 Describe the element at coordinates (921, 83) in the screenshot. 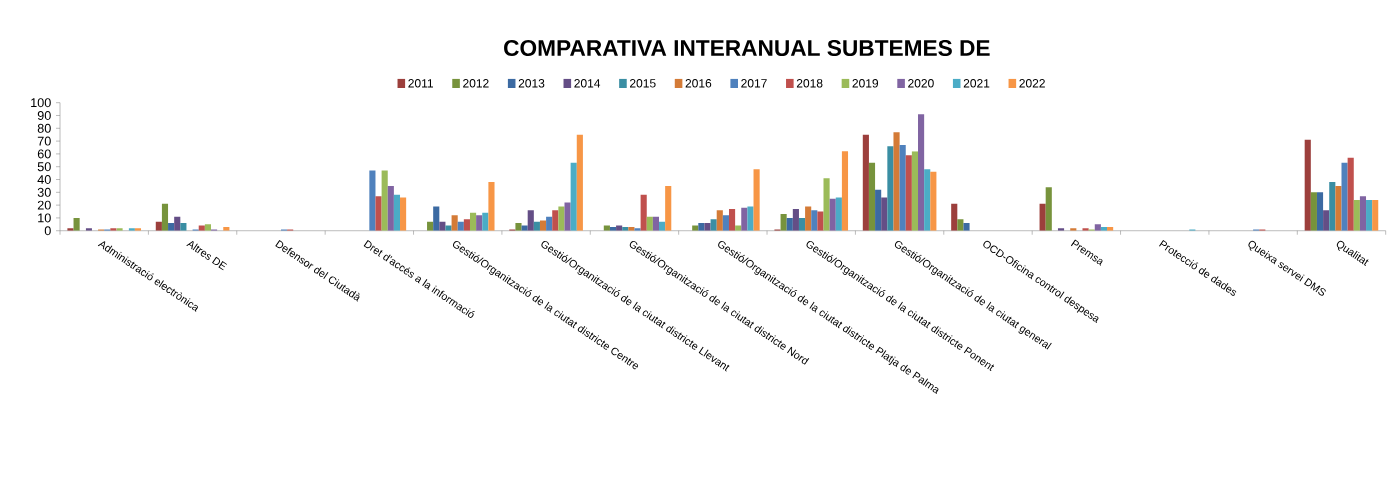

I see `legend-label: 2020` at that location.